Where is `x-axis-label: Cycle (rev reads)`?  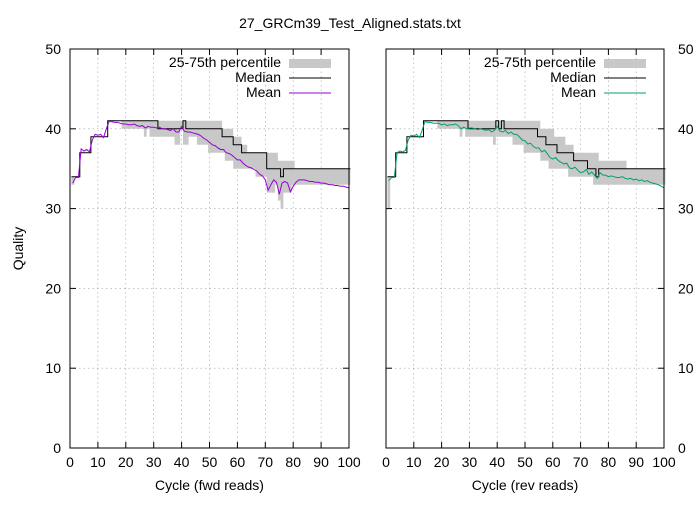
x-axis-label: Cycle (rev reads) is located at coordinates (525, 485).